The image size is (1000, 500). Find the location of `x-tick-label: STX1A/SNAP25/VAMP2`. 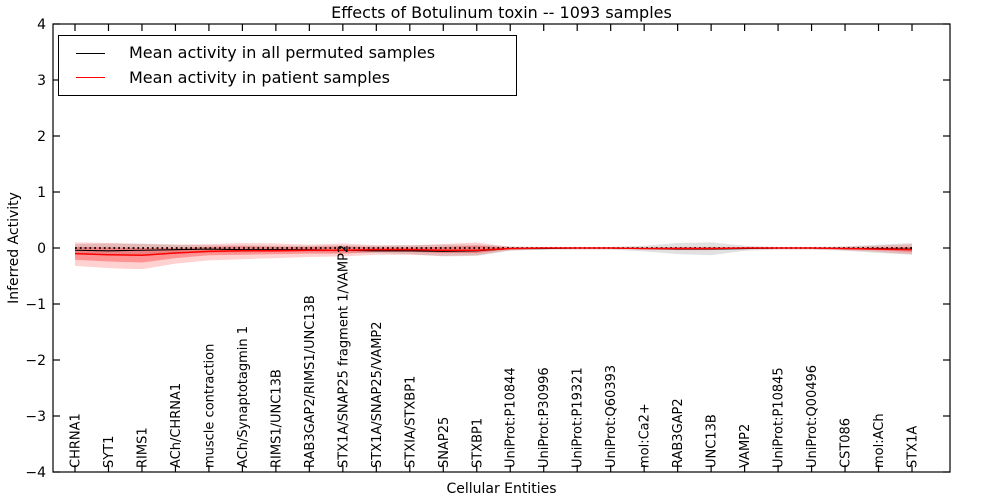

x-tick-label: STX1A/SNAP25/VAMP2 is located at coordinates (377, 394).